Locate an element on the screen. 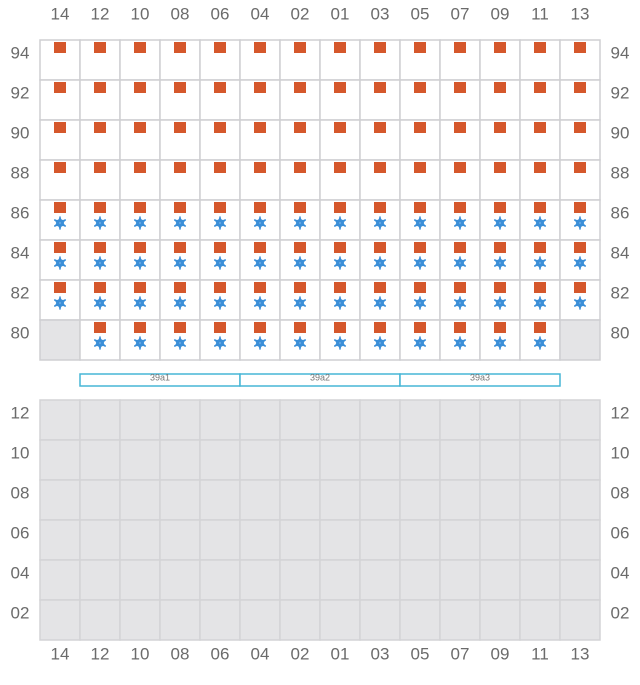 The width and height of the screenshot is (640, 685). column-label: 07 is located at coordinates (460, 13).